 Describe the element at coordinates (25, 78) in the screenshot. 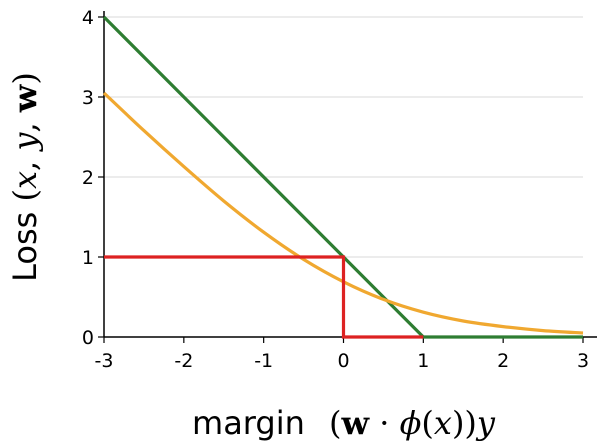

I see `math-symbol: )` at that location.